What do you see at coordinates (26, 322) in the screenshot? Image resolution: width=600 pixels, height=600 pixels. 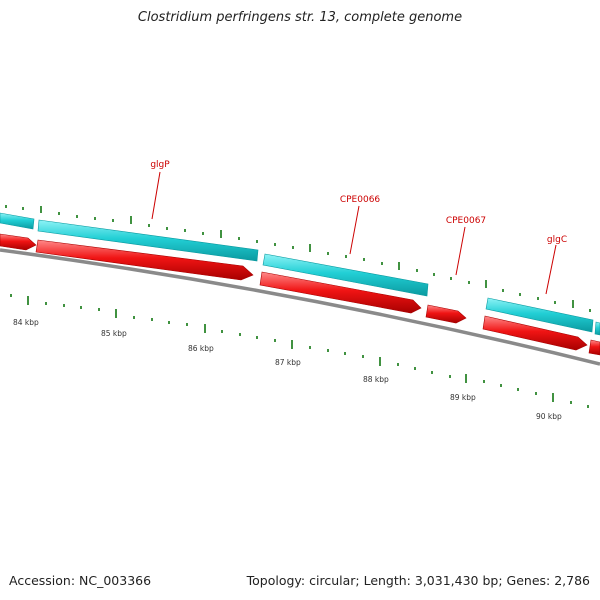 I see `kbp-label-84: 84 kbp` at bounding box center [26, 322].